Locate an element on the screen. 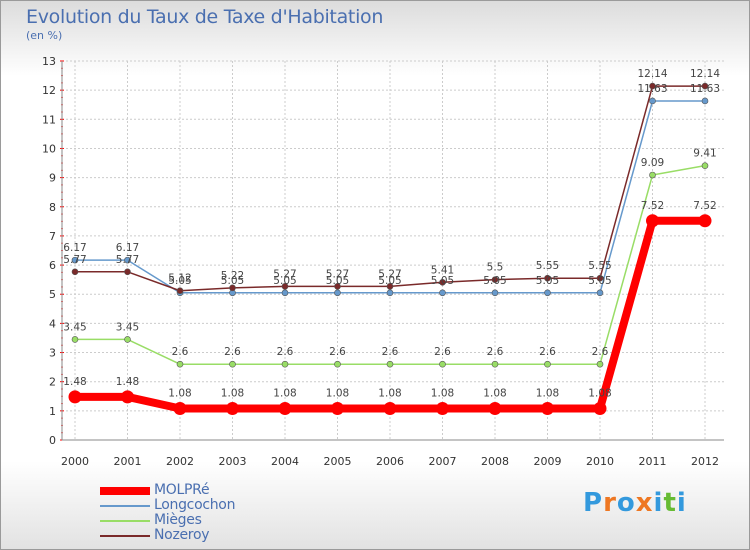 Image resolution: width=750 pixels, height=550 pixels. data-label-nozeroy: 5.22 is located at coordinates (232, 276).